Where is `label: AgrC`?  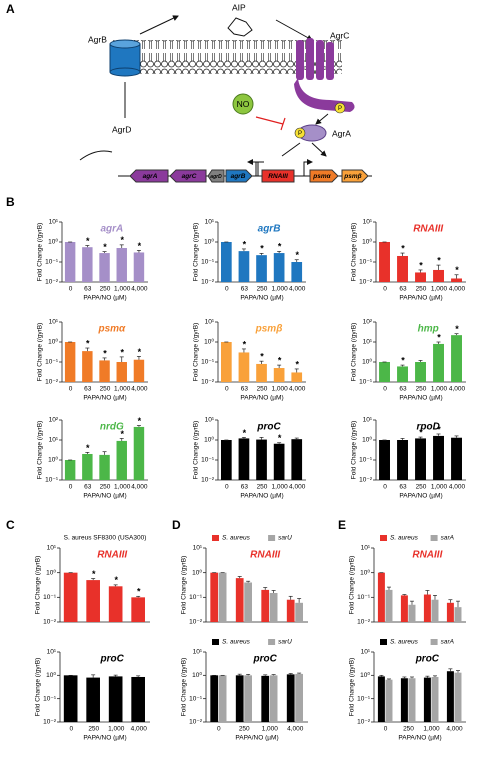 label: AgrC is located at coordinates (339, 35).